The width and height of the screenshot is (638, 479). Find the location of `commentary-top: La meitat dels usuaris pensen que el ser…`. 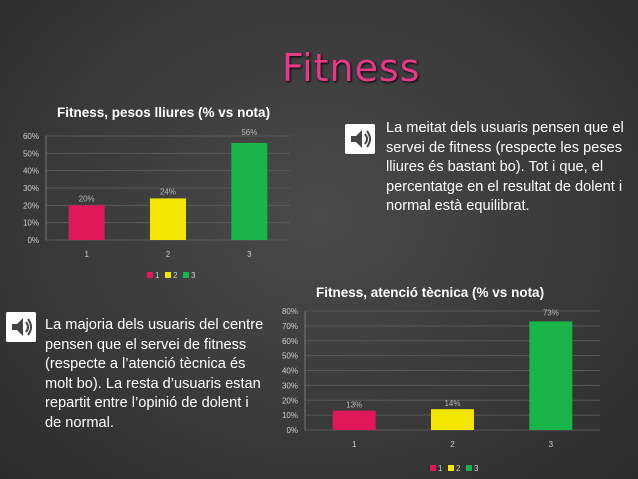

commentary-top: La meitat dels usuaris pensen que el ser… is located at coordinates (505, 167).